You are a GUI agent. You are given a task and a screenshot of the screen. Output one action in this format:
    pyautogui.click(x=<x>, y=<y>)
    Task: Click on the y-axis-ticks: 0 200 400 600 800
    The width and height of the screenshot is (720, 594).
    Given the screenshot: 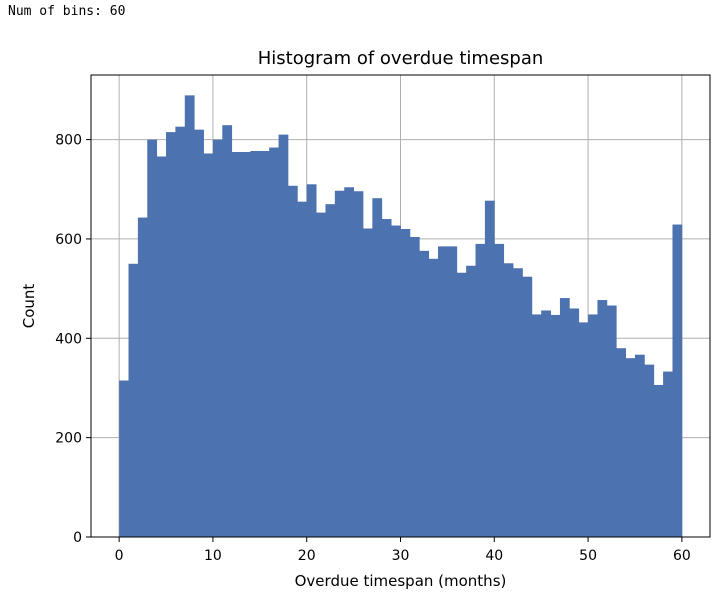 What is the action you would take?
    pyautogui.click(x=73, y=339)
    